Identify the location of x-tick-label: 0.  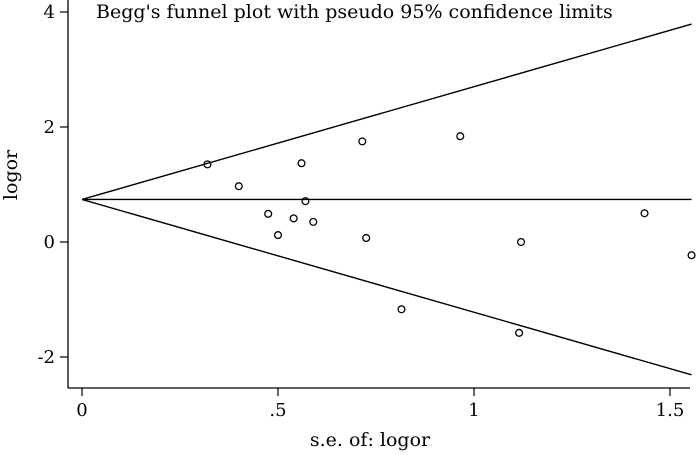
(81, 410).